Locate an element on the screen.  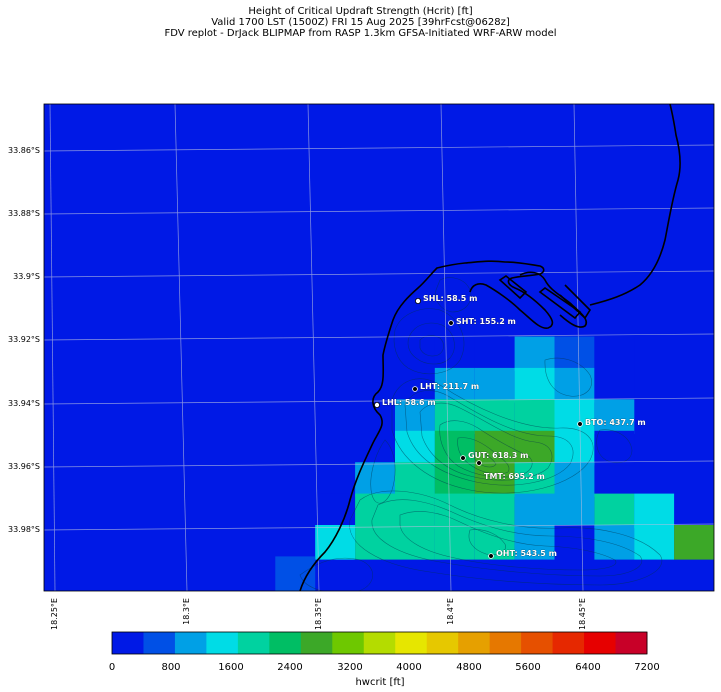
station-label-oht: OHT: 543.5 m is located at coordinates (526, 553).